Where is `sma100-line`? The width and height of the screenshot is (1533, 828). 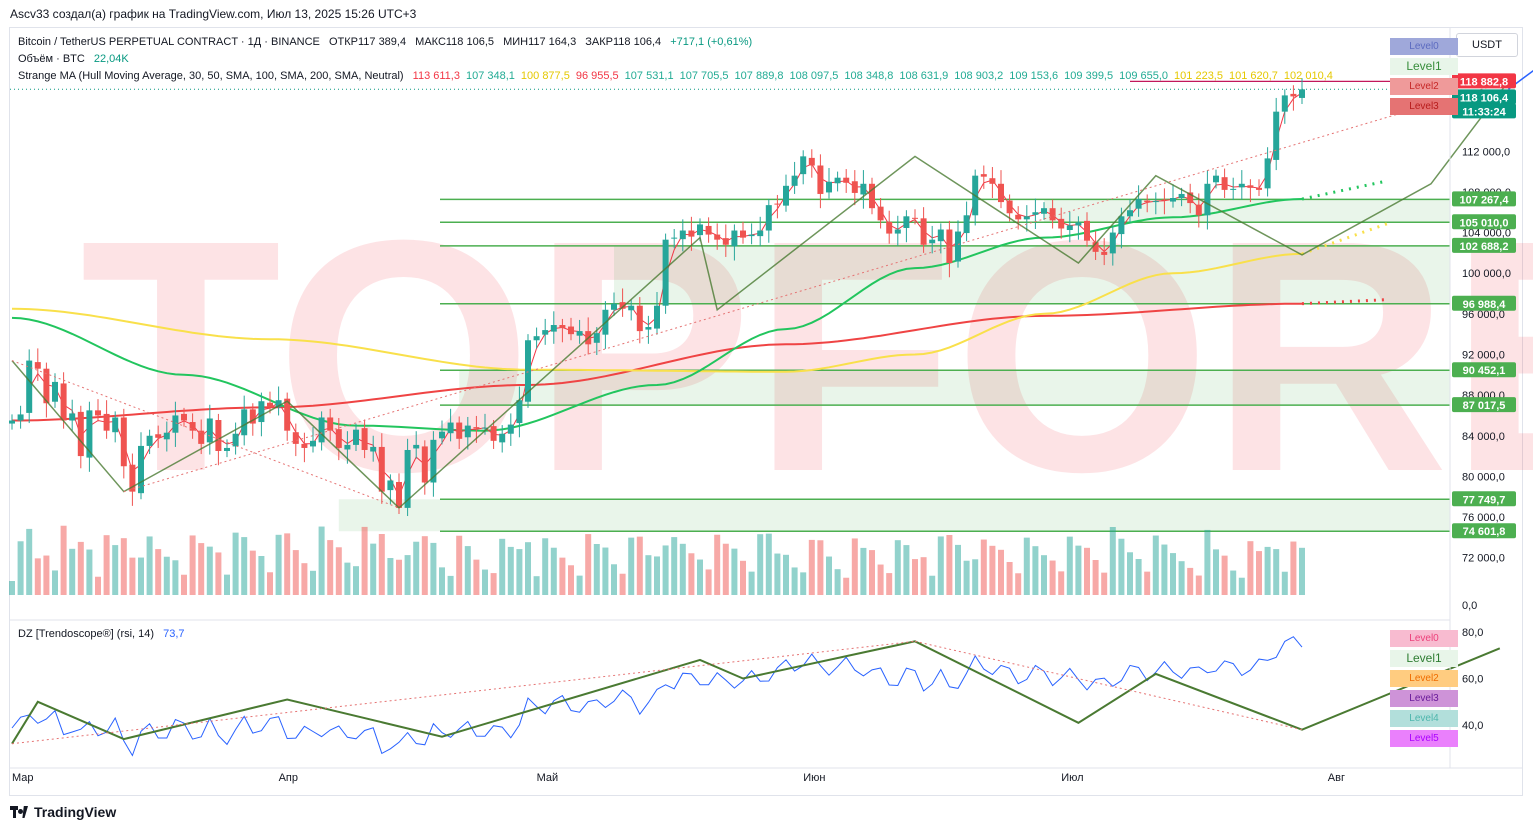 sma100-line is located at coordinates (657, 312).